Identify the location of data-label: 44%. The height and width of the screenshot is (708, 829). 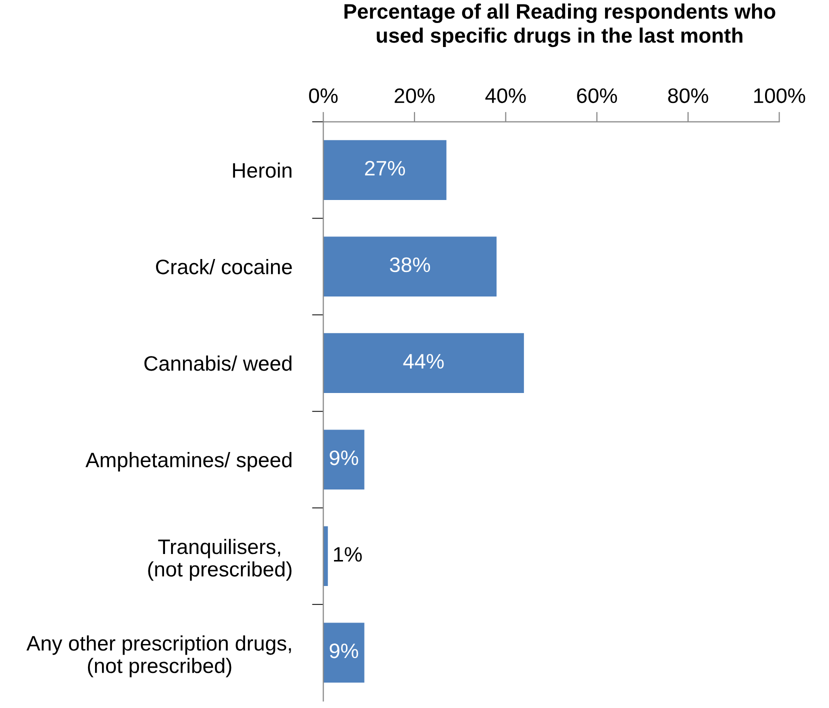
(423, 361).